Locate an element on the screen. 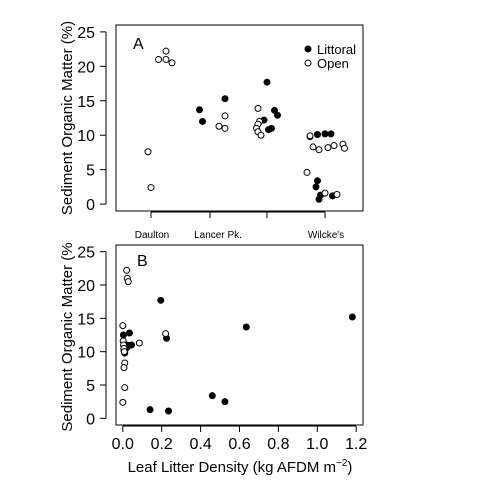 Image resolution: width=480 pixels, height=480 pixels. panel-a-y-tick-label: 0 is located at coordinates (90, 205).